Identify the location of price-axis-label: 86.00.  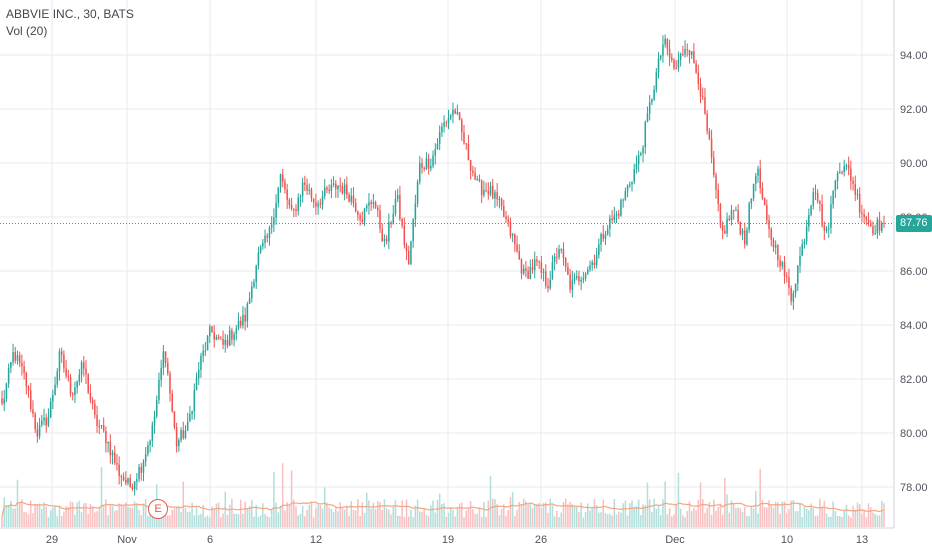
(914, 272).